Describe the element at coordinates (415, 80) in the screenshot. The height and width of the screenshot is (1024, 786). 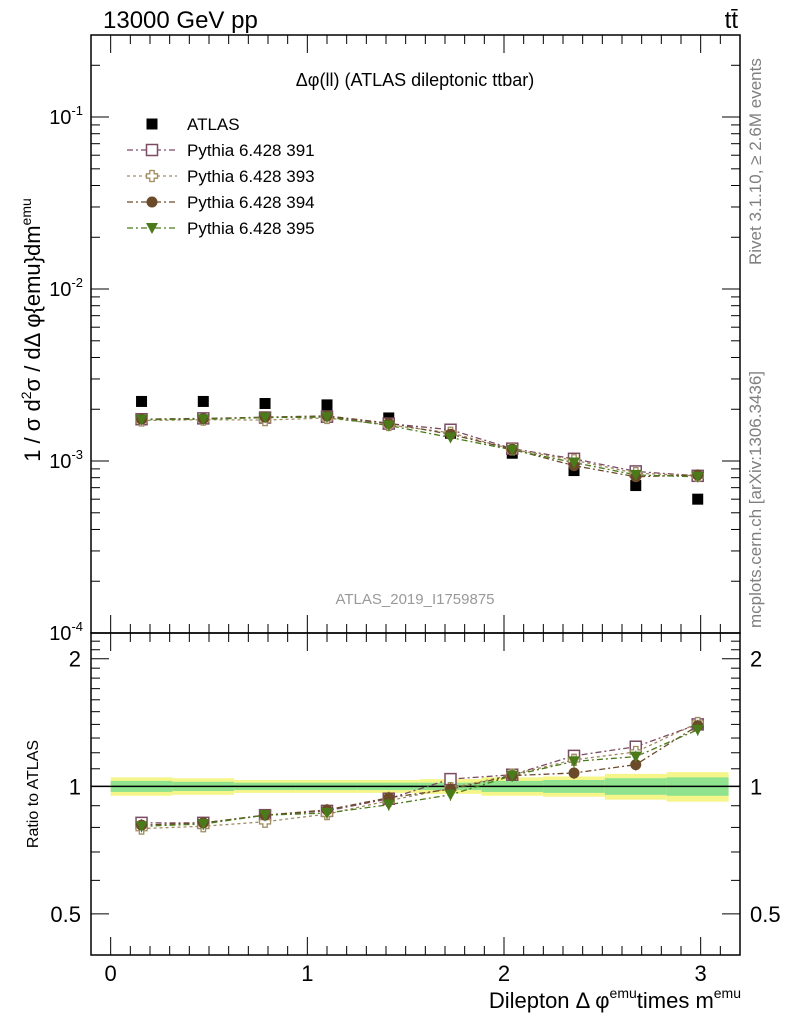
I see `main-title: Δφ(ll) (ATLAS dileptonic ttbar)` at that location.